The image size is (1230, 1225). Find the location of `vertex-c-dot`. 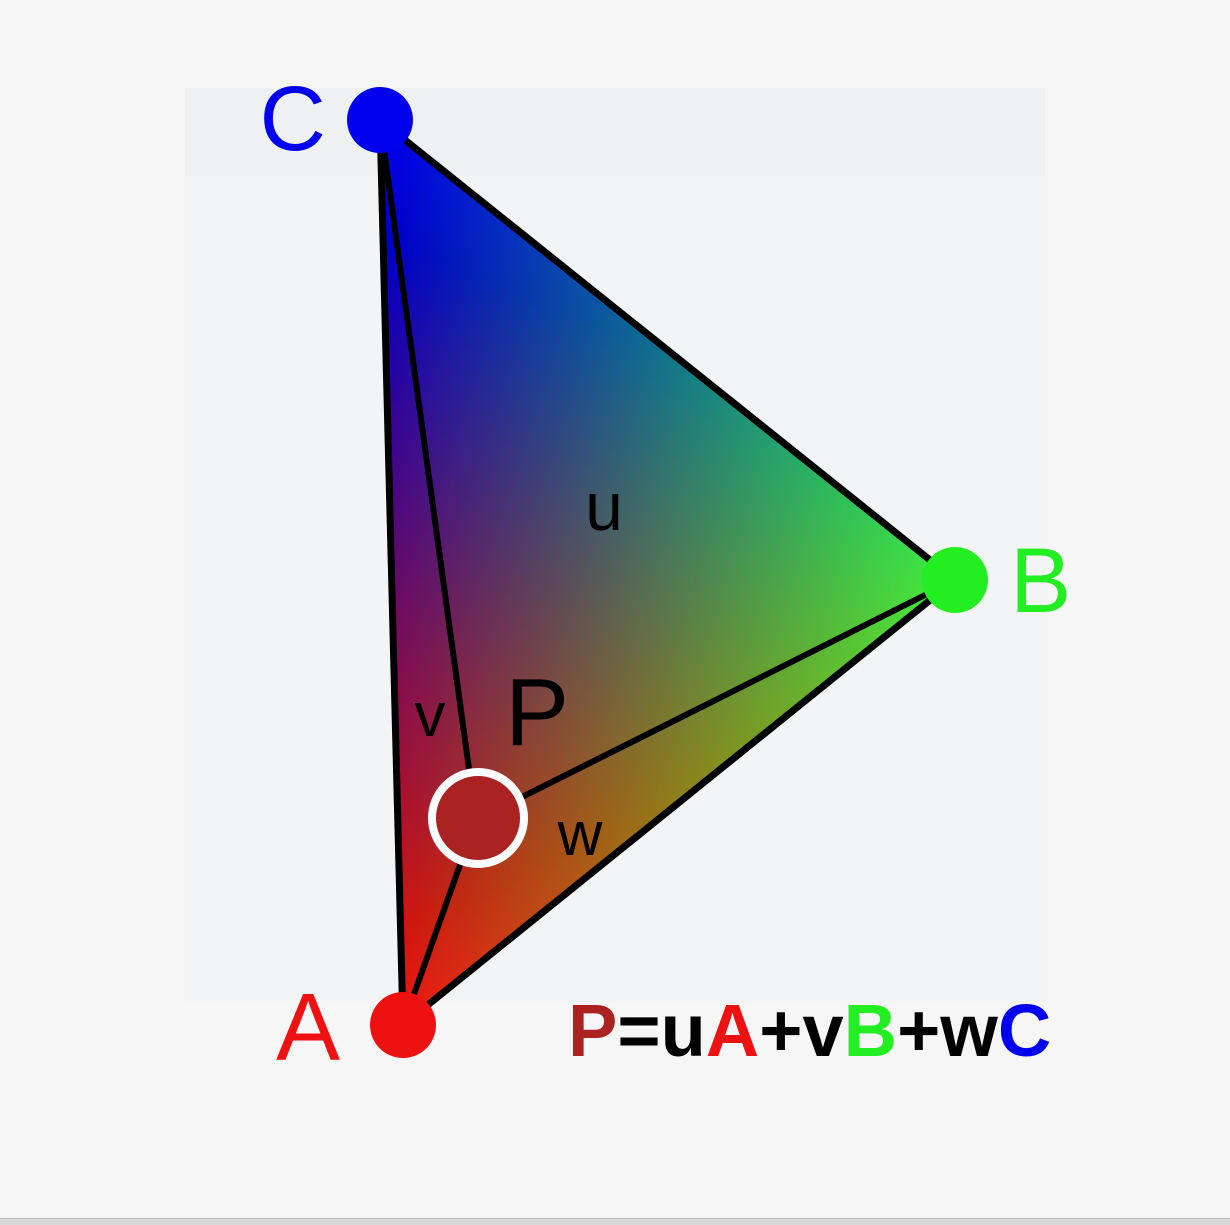

vertex-c-dot is located at coordinates (380, 120).